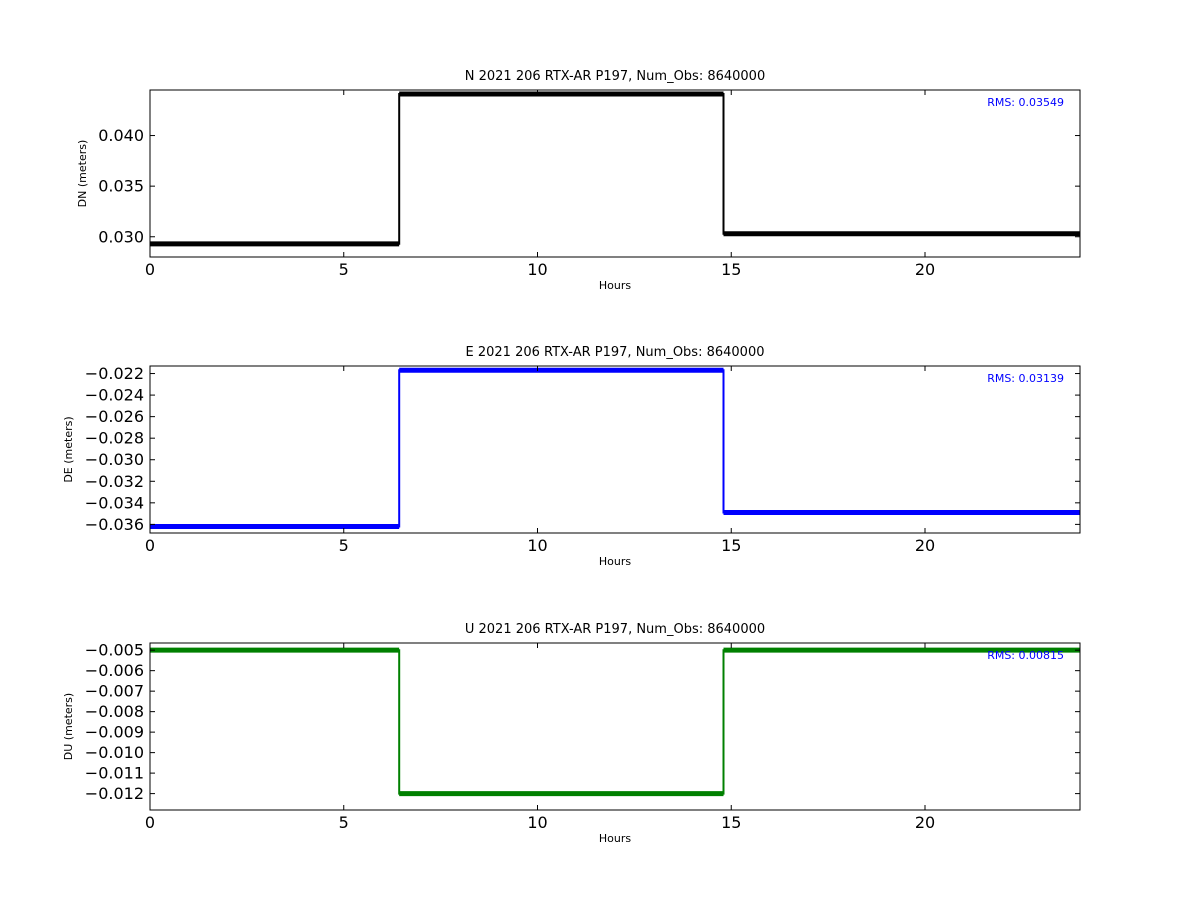  What do you see at coordinates (121, 135) in the screenshot?
I see `y-tick-label: 0.040` at bounding box center [121, 135].